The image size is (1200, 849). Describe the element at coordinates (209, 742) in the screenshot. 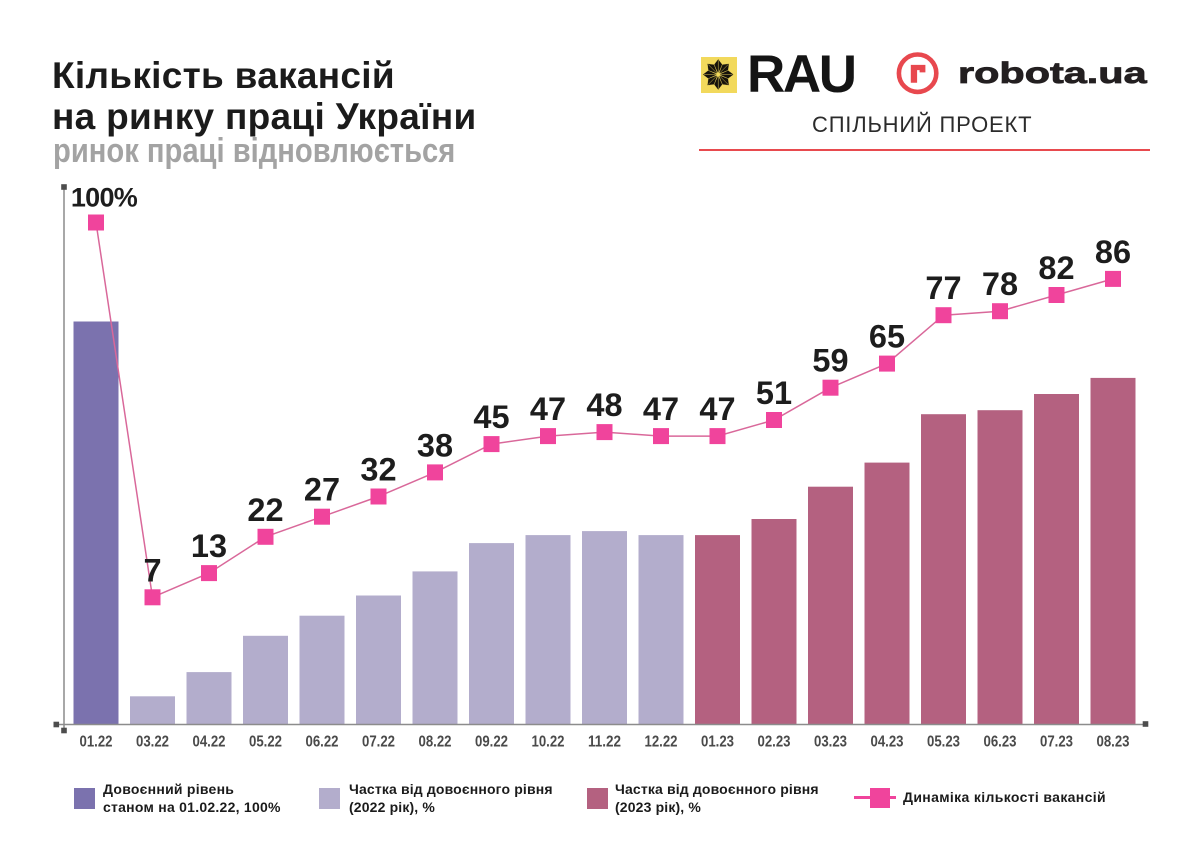

I see `svg-text: 04.22` at that location.